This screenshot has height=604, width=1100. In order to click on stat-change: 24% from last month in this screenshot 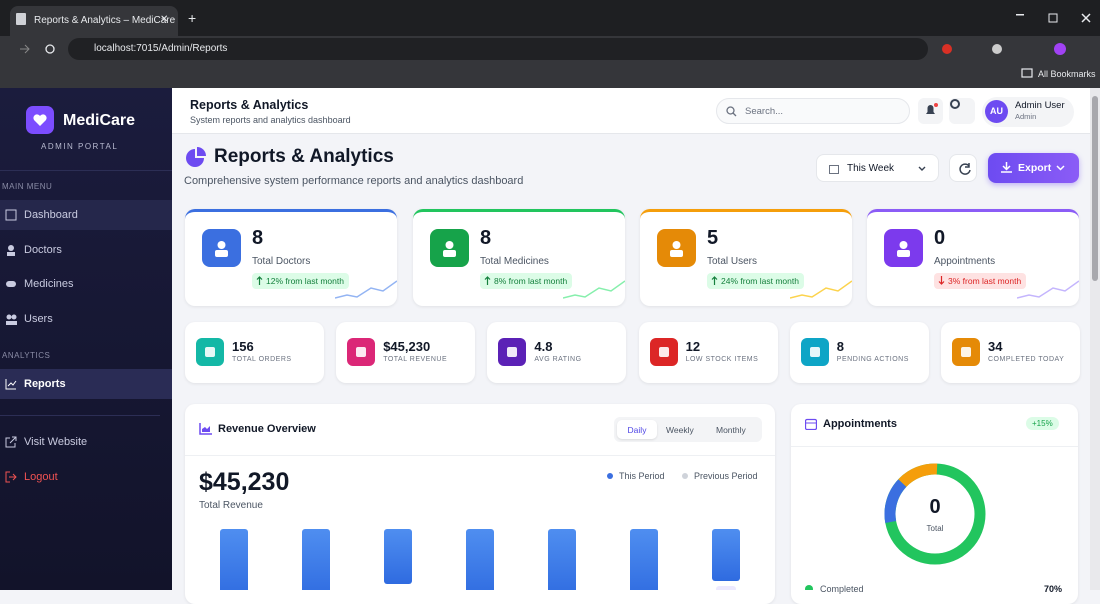, I will do `click(755, 281)`.